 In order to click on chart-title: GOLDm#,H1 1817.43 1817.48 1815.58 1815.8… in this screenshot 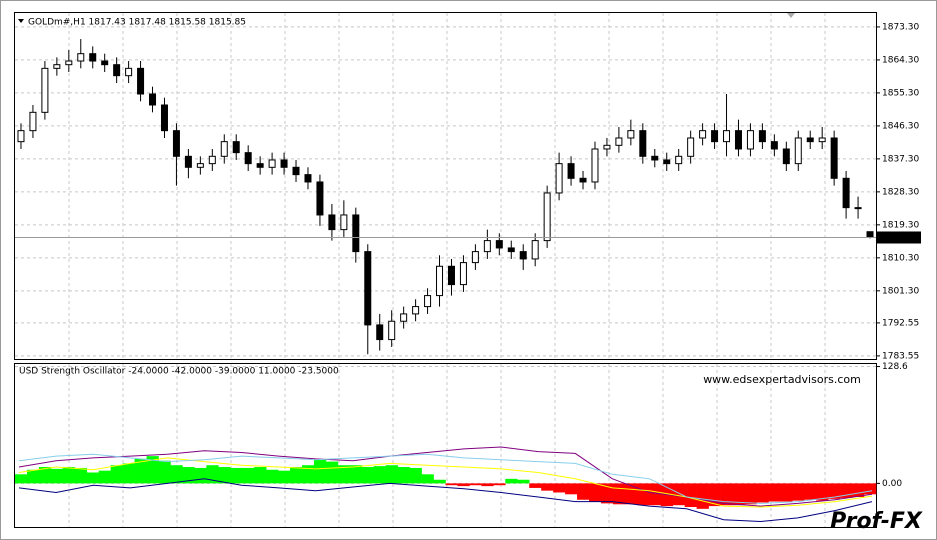, I will do `click(137, 23)`.